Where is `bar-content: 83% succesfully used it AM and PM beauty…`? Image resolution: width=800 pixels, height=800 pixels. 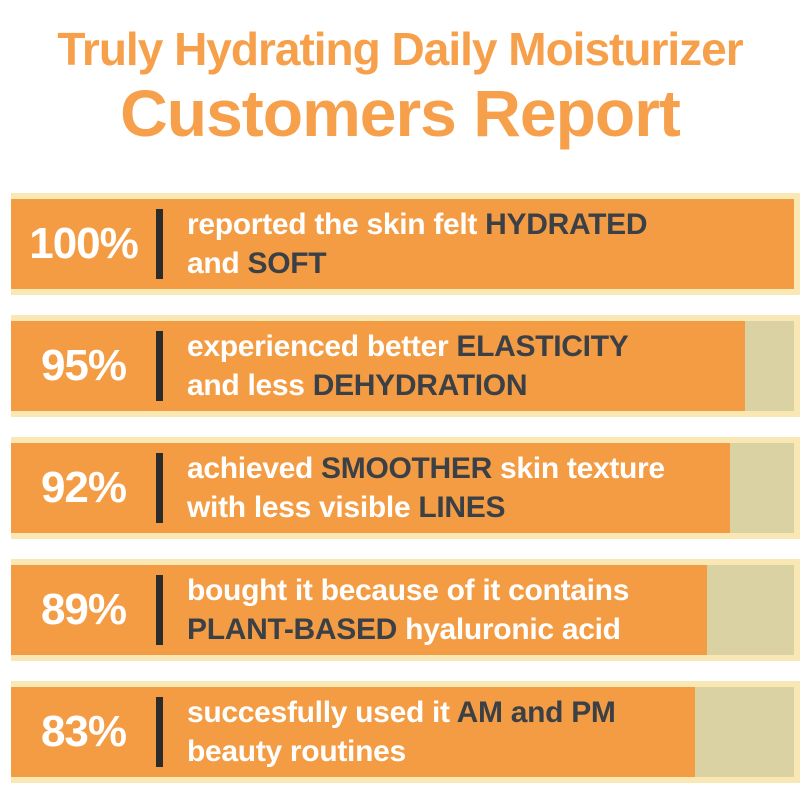 bar-content: 83% succesfully used it AM and PM beauty… is located at coordinates (405, 732).